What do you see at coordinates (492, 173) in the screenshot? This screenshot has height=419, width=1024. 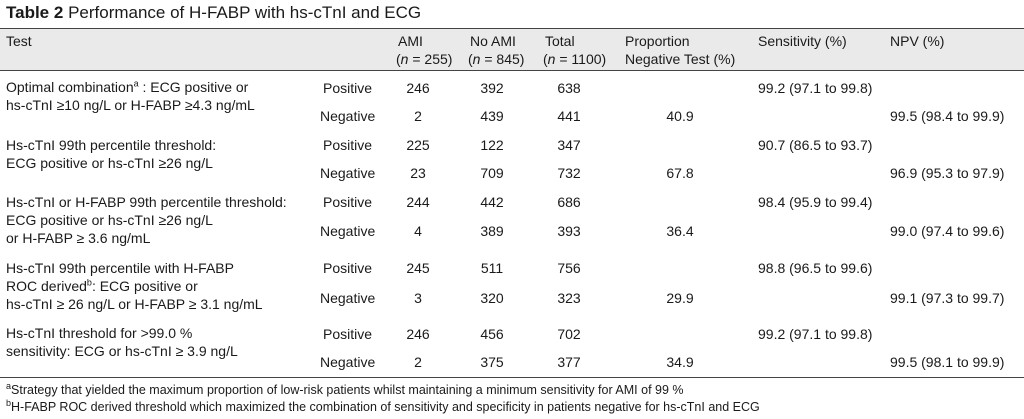 I see `group-2-negative-noami: 709` at bounding box center [492, 173].